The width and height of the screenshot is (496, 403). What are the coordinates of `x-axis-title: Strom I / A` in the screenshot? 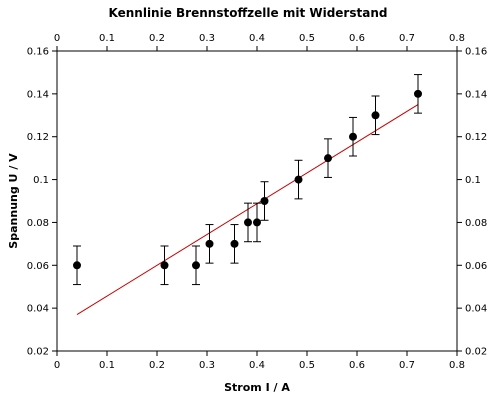 It's located at (257, 387).